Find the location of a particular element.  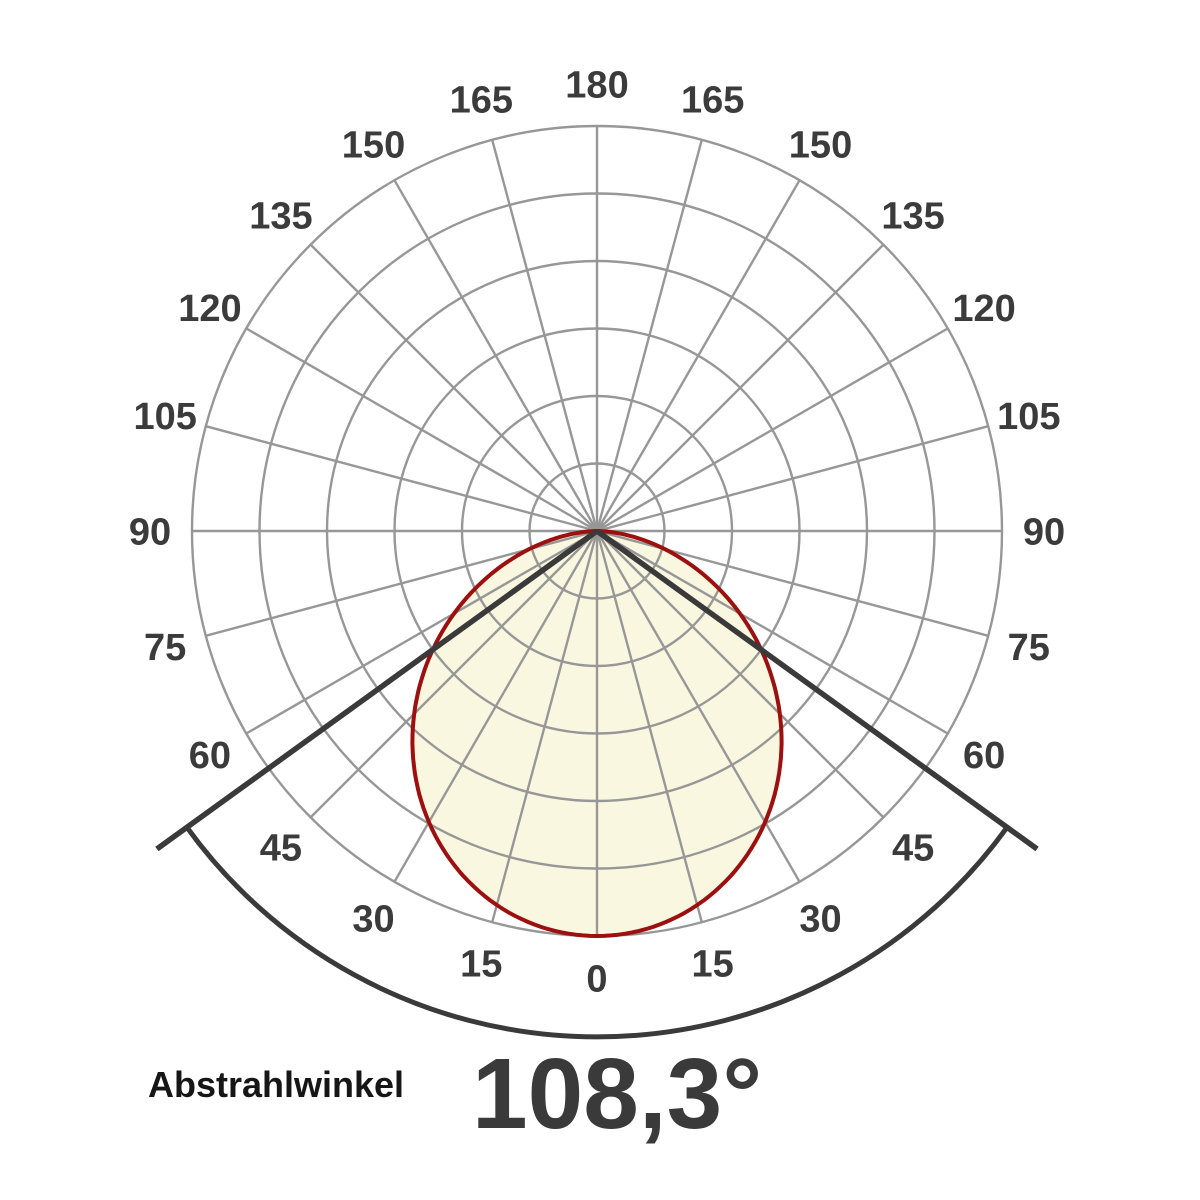

angle-label: 180 is located at coordinates (596, 86).